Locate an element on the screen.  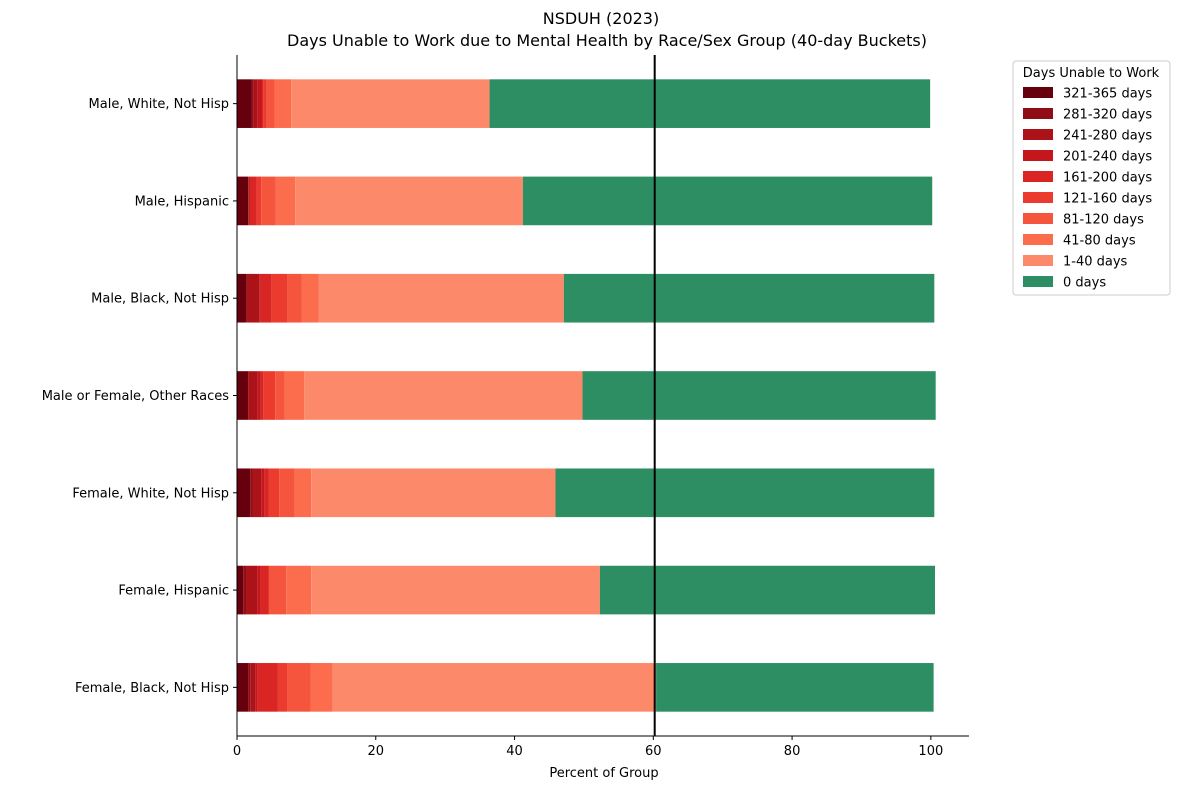
legend-label: 241-280 days is located at coordinates (1107, 136).